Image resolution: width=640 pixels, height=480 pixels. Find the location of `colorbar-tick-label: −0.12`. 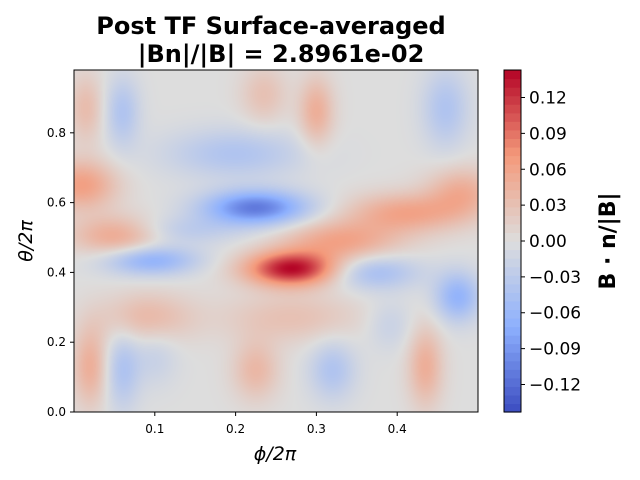

colorbar-tick-label: −0.12 is located at coordinates (555, 385).